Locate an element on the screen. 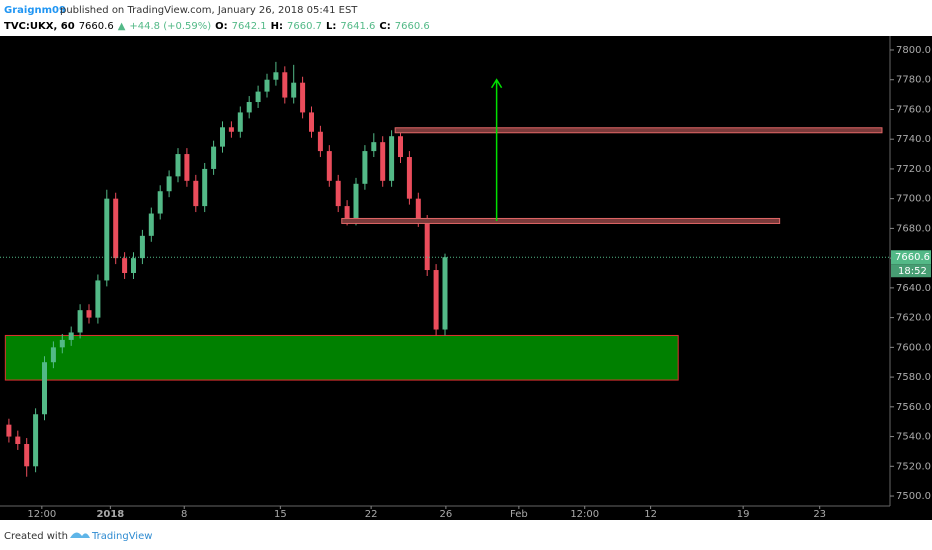 This screenshot has width=932, height=550. y-tick-label: 7780.0 is located at coordinates (913, 80).